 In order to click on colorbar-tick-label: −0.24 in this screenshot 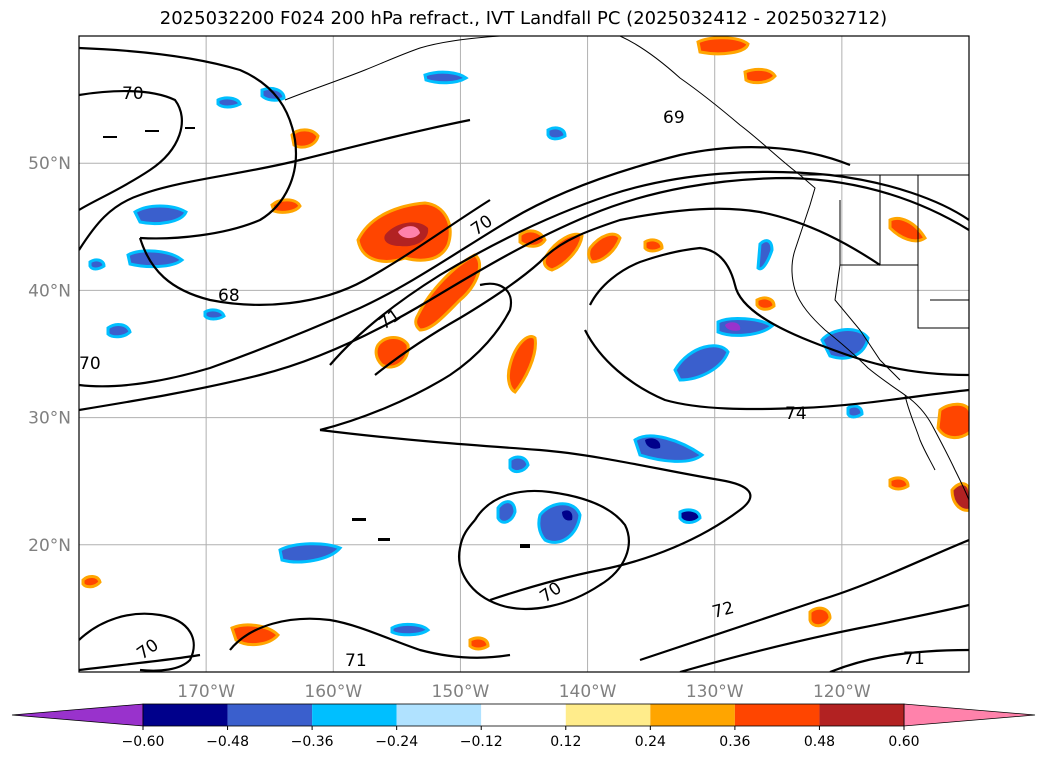, I will do `click(396, 742)`.